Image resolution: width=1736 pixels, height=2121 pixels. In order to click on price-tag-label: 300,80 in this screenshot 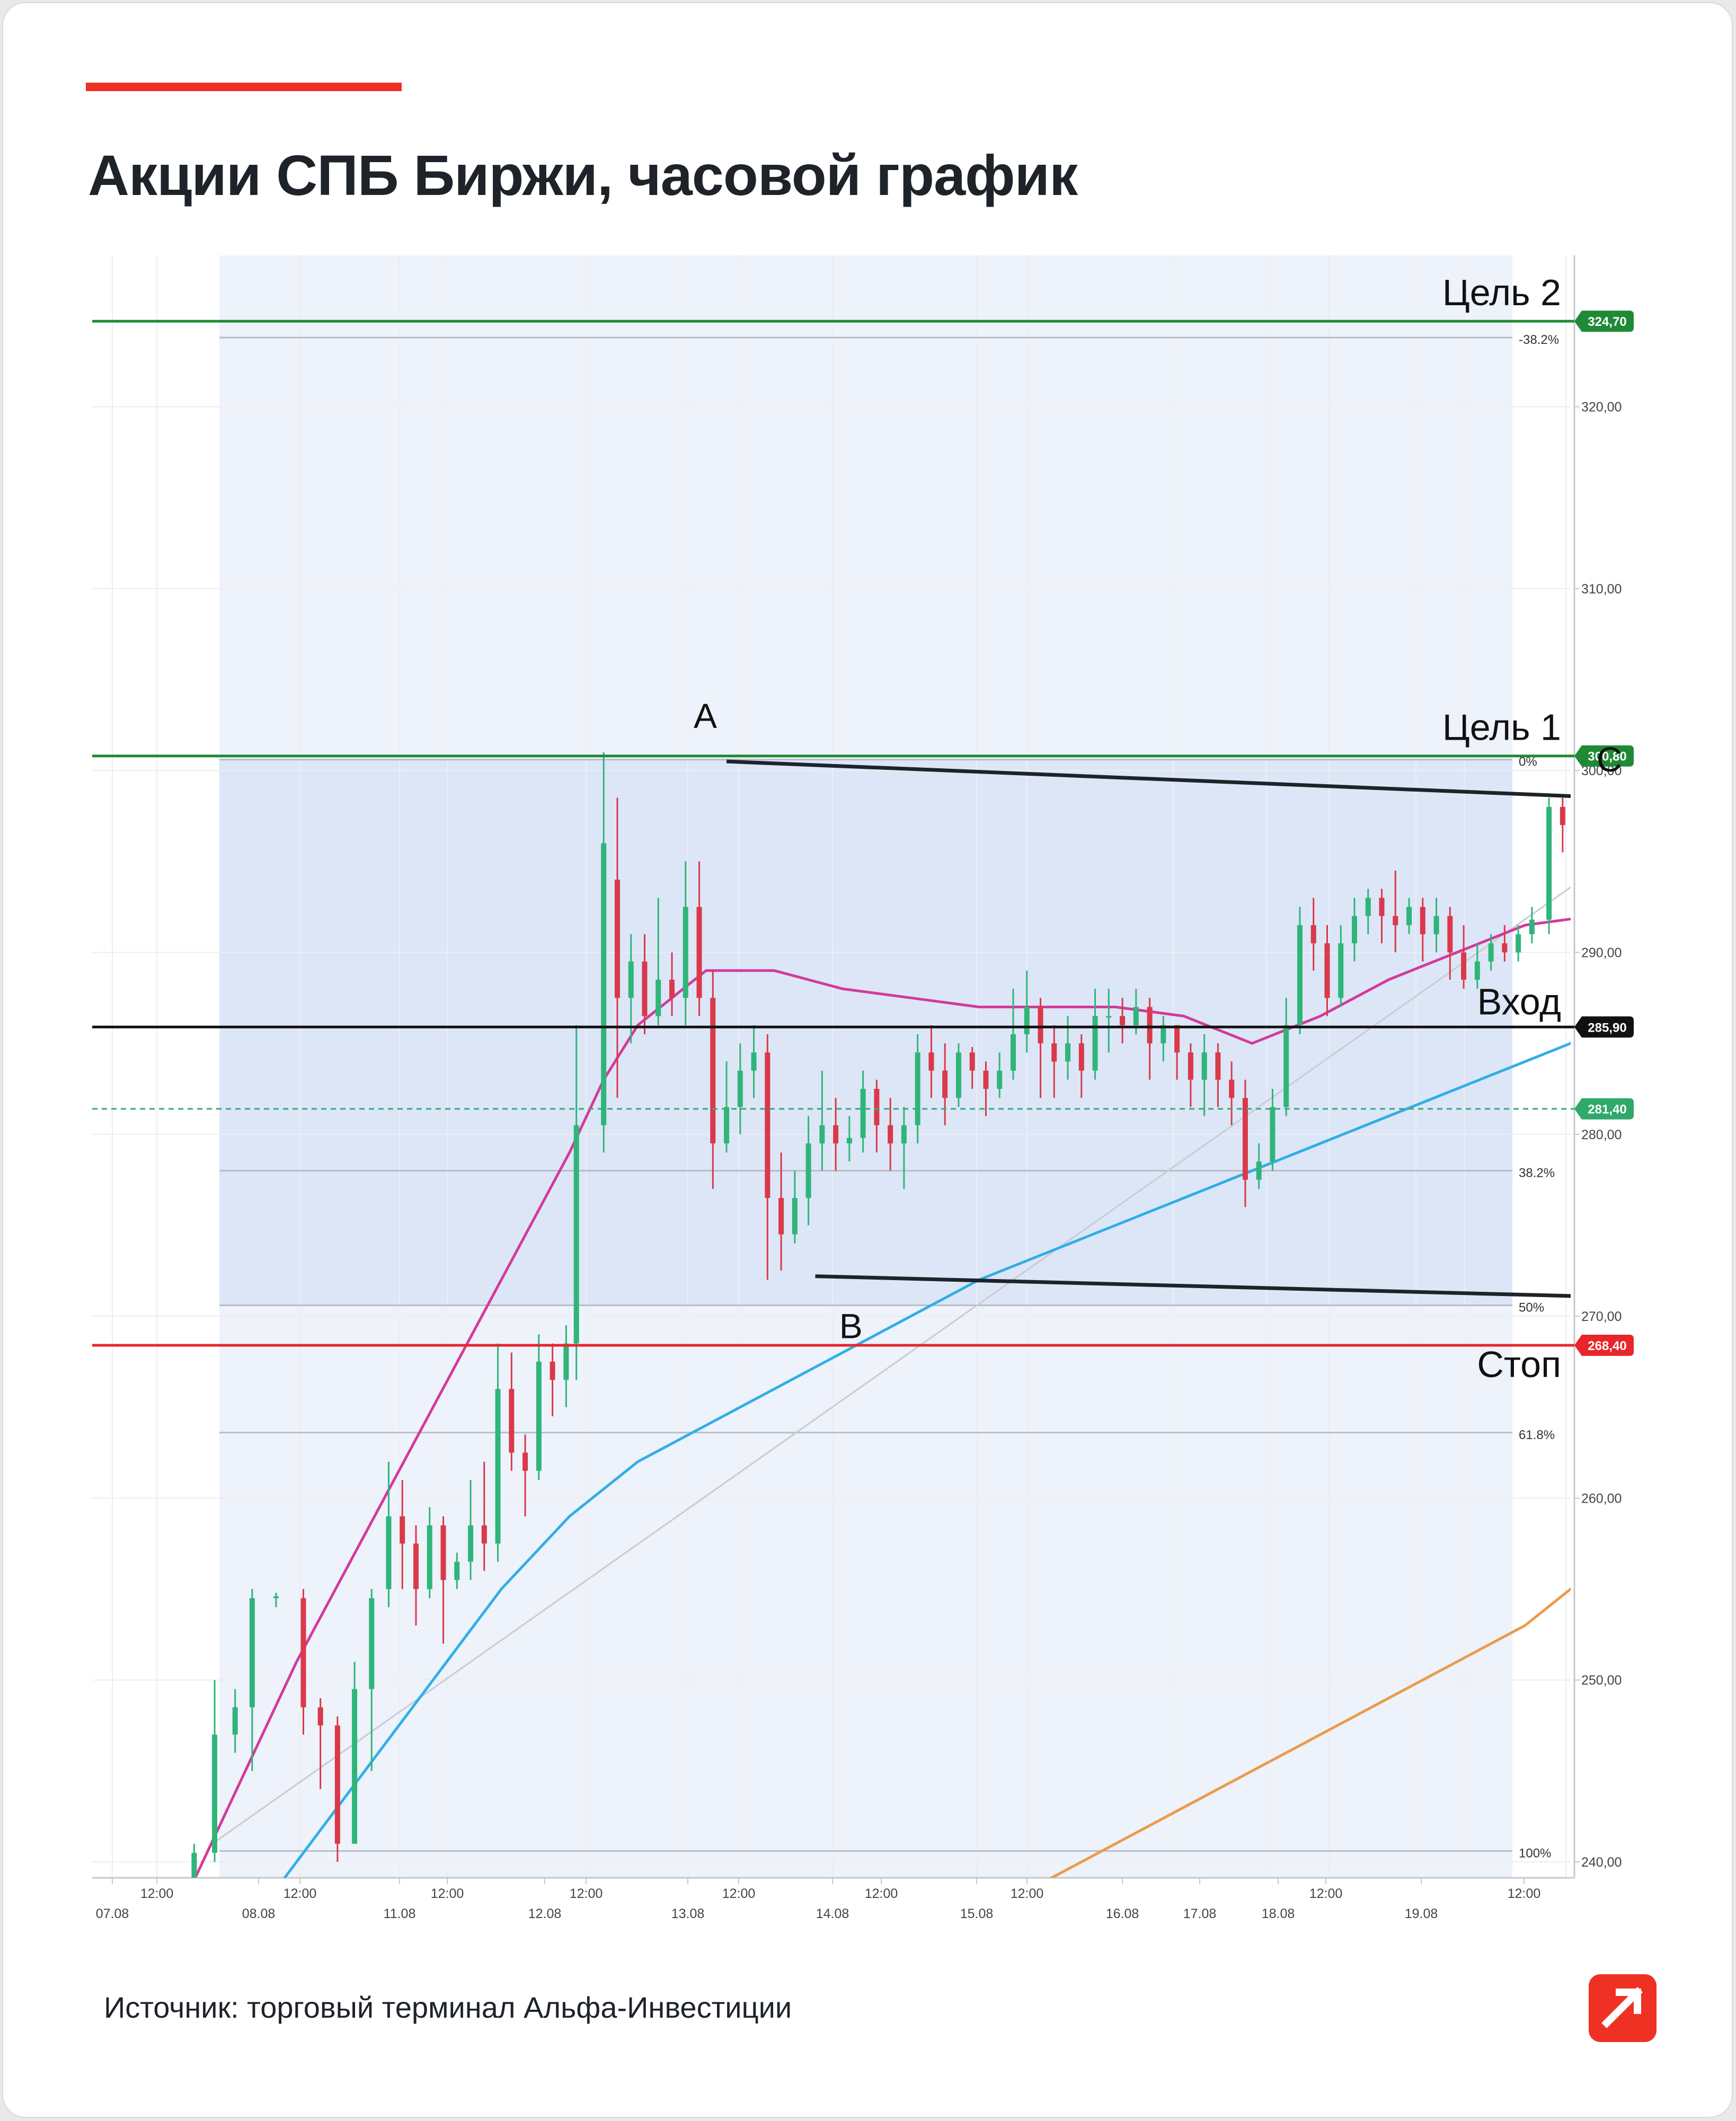, I will do `click(1607, 757)`.